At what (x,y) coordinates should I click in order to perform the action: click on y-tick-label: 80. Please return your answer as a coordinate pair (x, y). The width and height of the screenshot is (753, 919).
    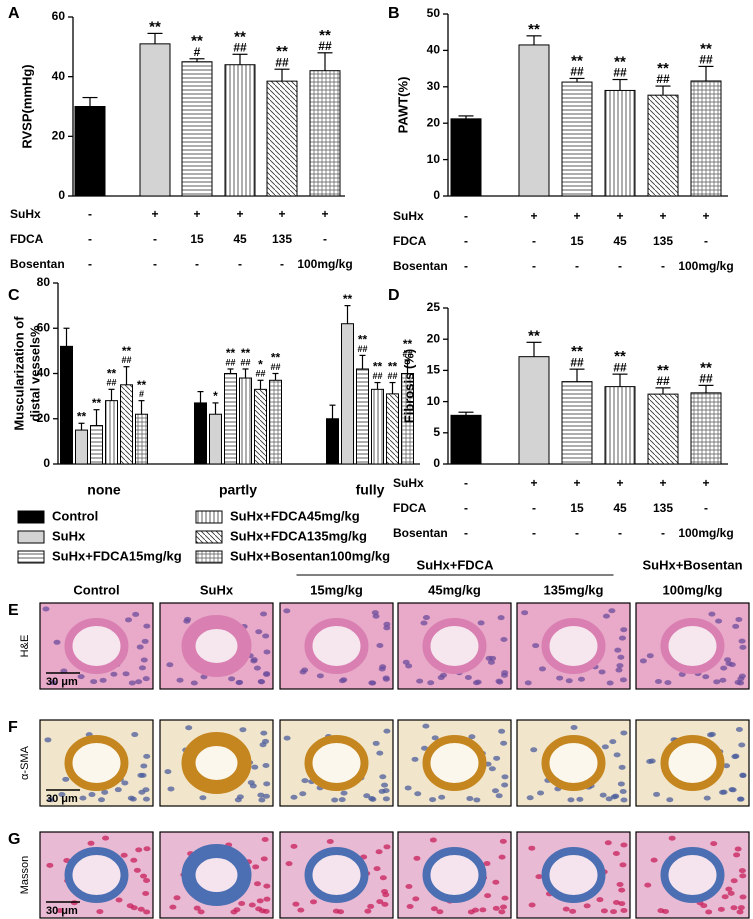
    Looking at the image, I should click on (44, 282).